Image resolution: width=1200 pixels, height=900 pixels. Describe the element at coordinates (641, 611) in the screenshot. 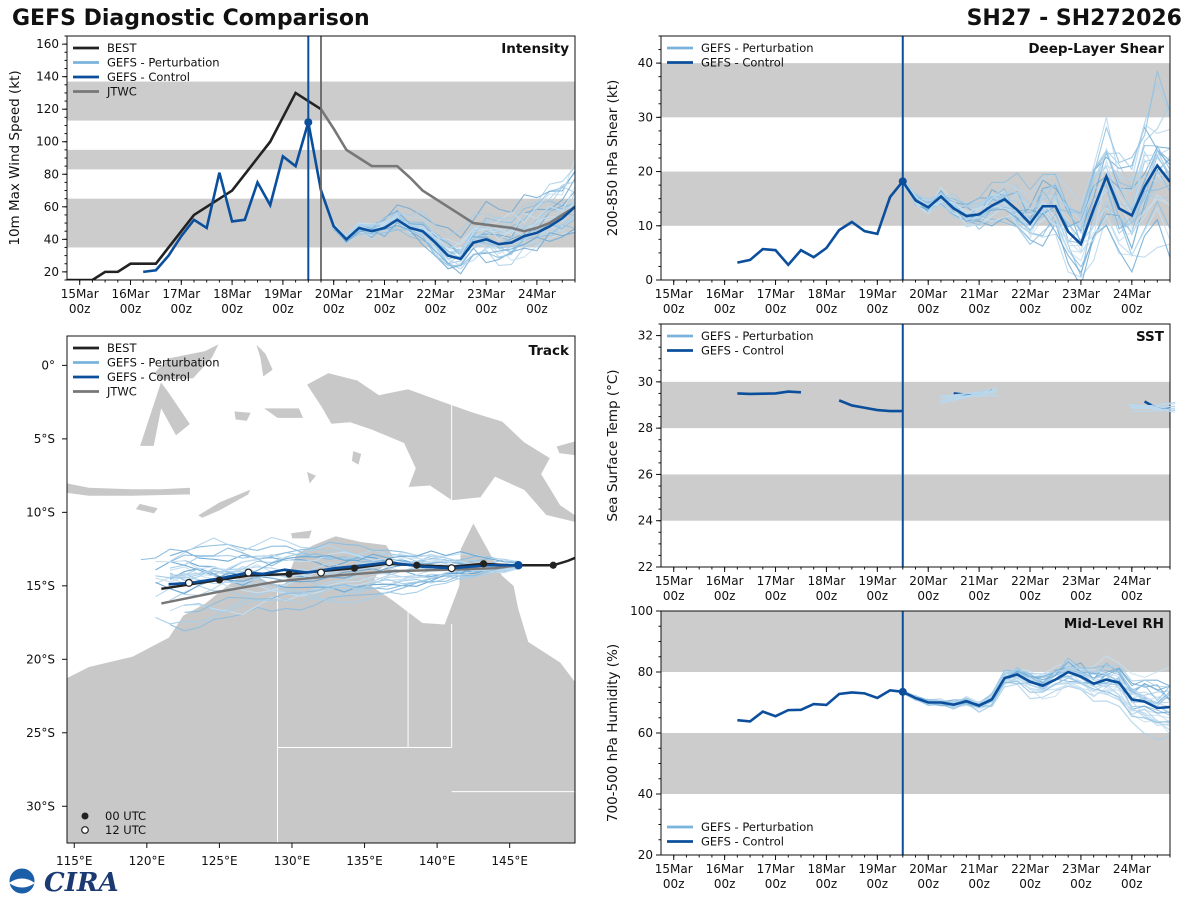

I see `rh-ytick-label: 100` at that location.